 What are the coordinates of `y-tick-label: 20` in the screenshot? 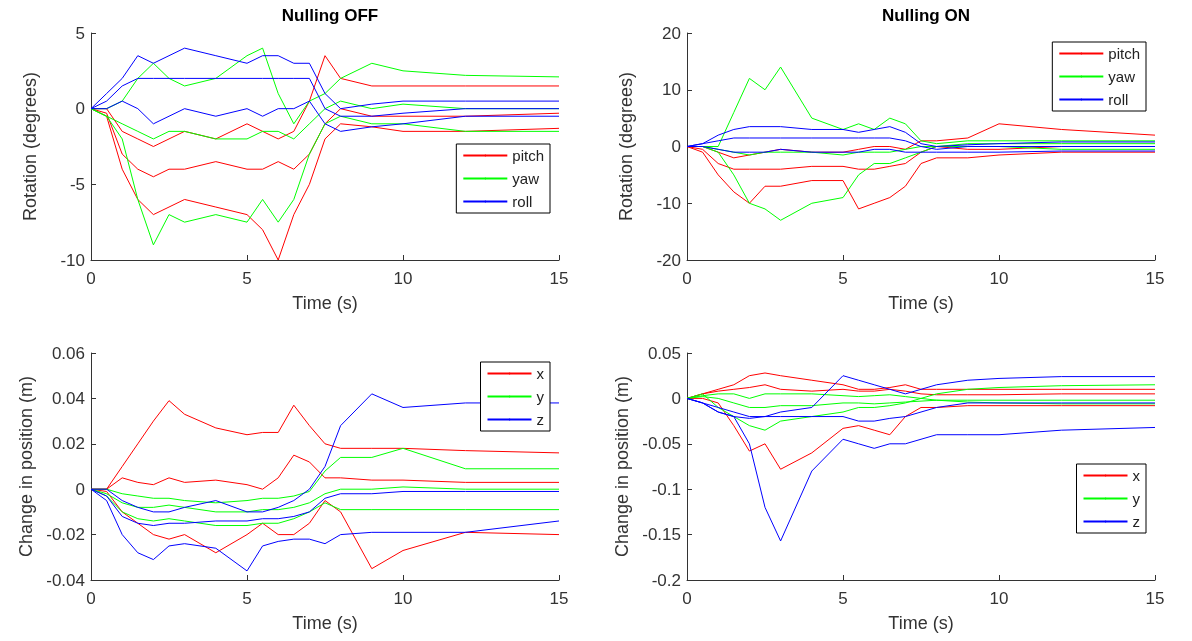 It's located at (671, 33).